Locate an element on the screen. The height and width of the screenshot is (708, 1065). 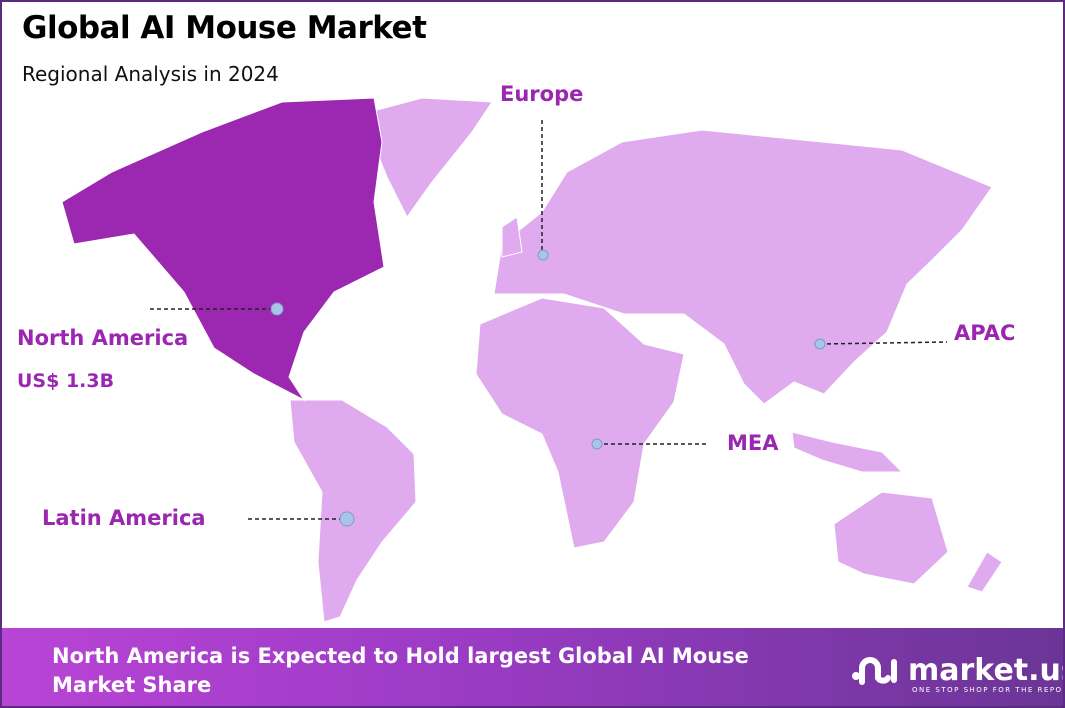
market-us-logo: market.us ONE STOP SHOP FOR THE REPORTS is located at coordinates (957, 673).